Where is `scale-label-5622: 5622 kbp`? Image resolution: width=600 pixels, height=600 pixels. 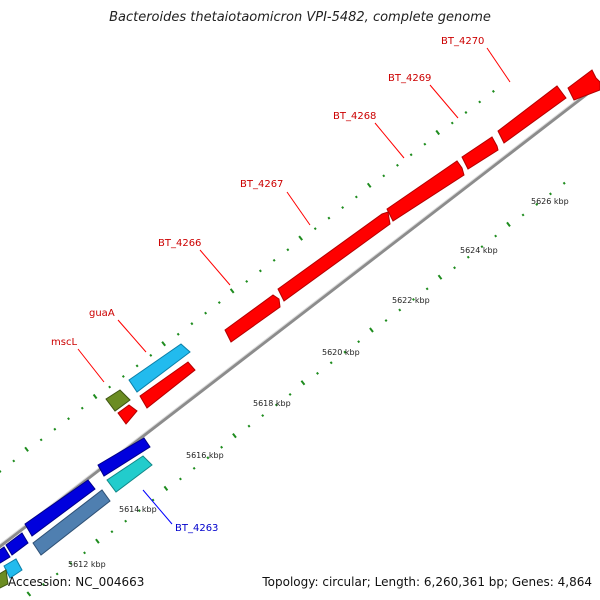 scale-label-5622: 5622 kbp is located at coordinates (411, 300).